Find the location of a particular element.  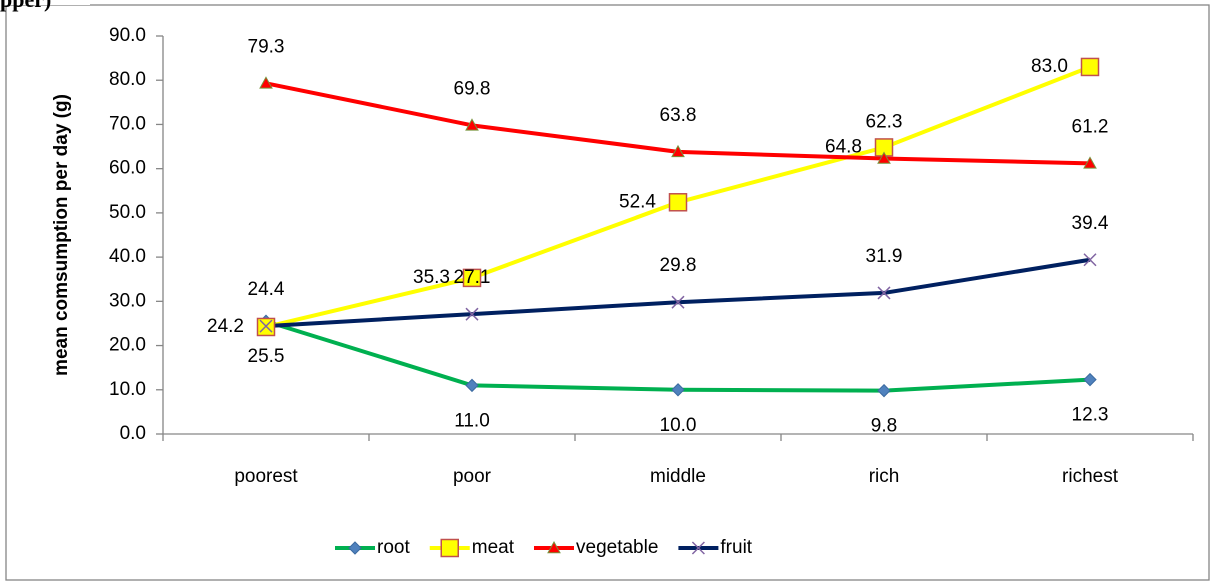

data-label: 25.5 is located at coordinates (266, 356).